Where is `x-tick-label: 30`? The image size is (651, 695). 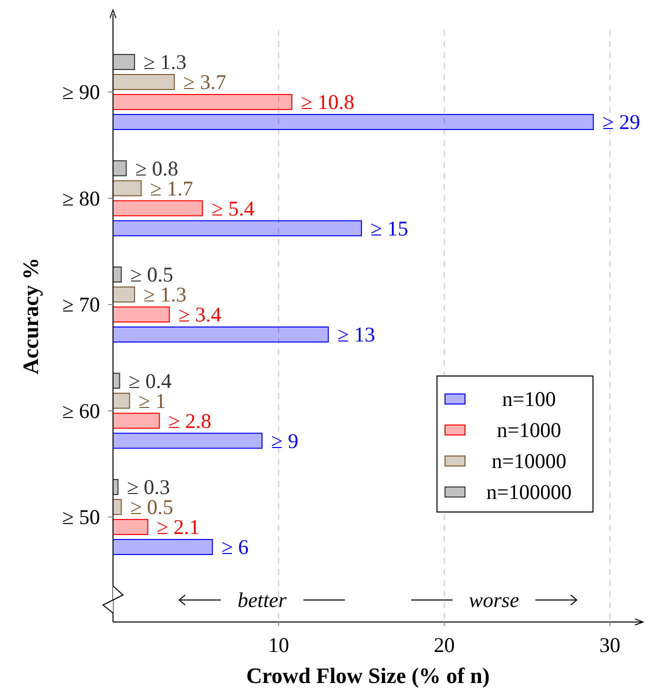 x-tick-label: 30 is located at coordinates (609, 645).